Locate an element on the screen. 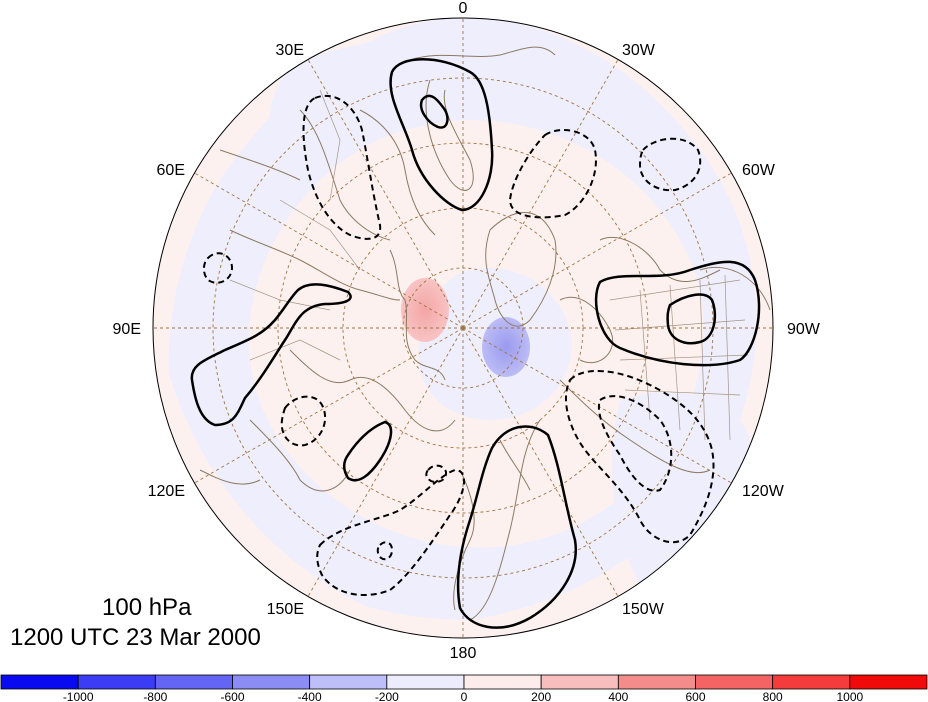 This screenshot has width=928, height=702. positive-anomaly is located at coordinates (425, 310).